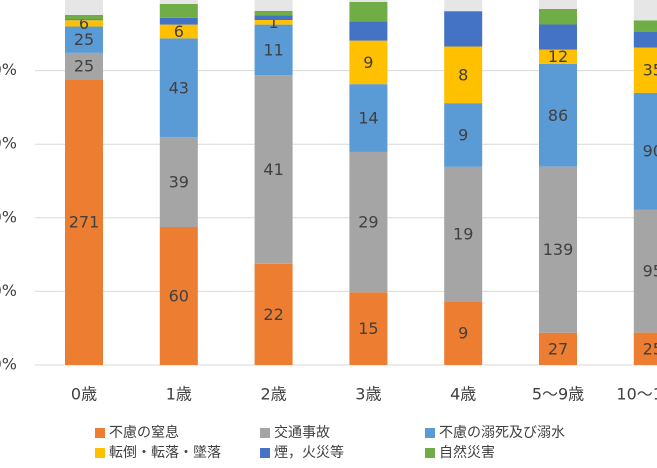 Image resolution: width=657 pixels, height=468 pixels. What do you see at coordinates (8, 290) in the screenshot?
I see `y-tick-label: 20%` at bounding box center [8, 290].